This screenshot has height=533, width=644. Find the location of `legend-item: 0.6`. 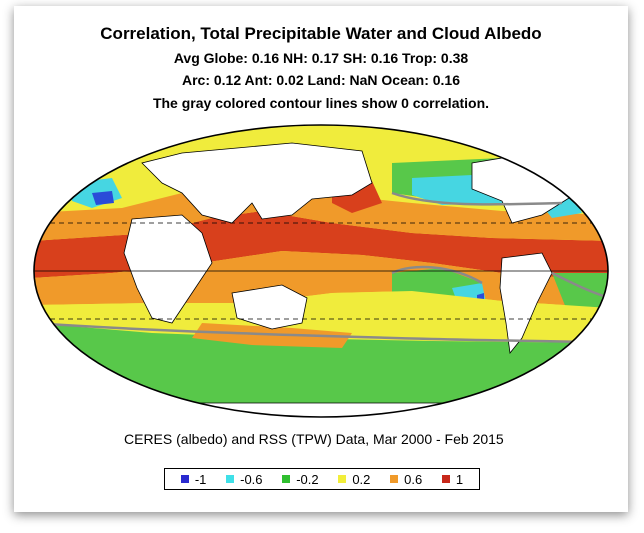

legend-item: 0.6 is located at coordinates (406, 479).